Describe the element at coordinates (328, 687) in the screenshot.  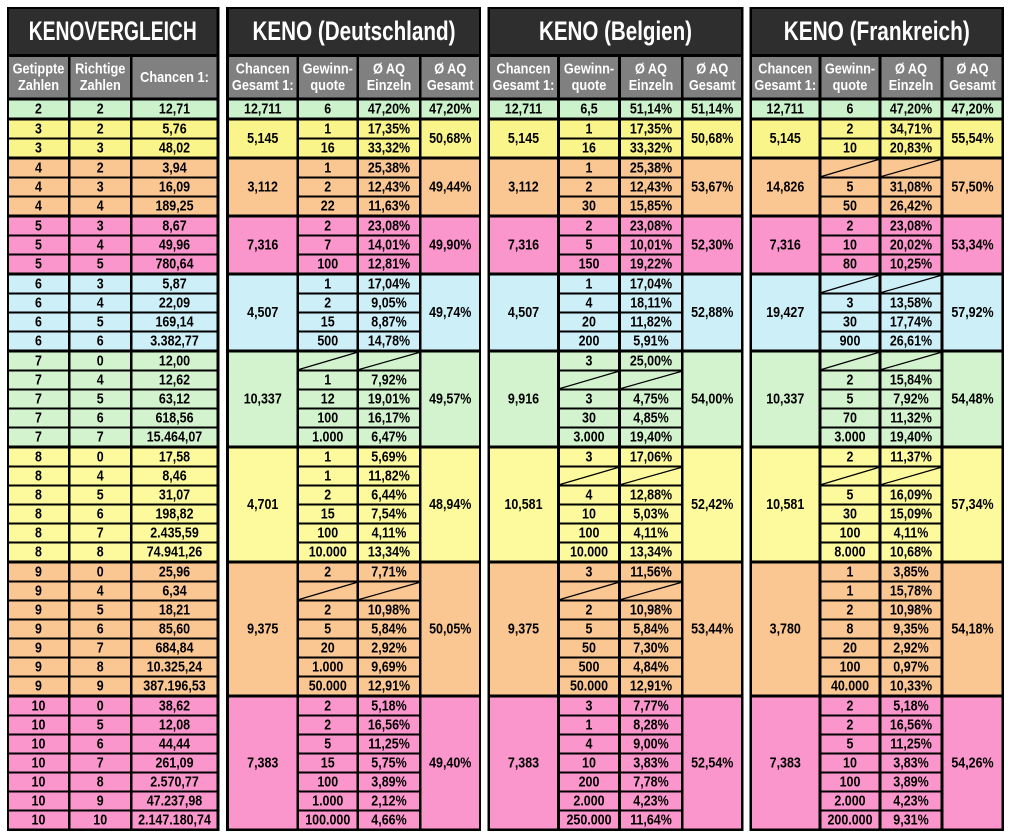
I see `svg-text: 50.000` at that location.